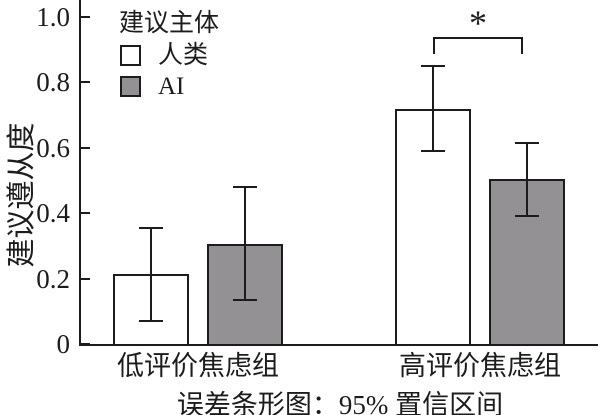 The image size is (600, 415). What do you see at coordinates (130, 55) in the screenshot?
I see `legend-swatch-human` at bounding box center [130, 55].